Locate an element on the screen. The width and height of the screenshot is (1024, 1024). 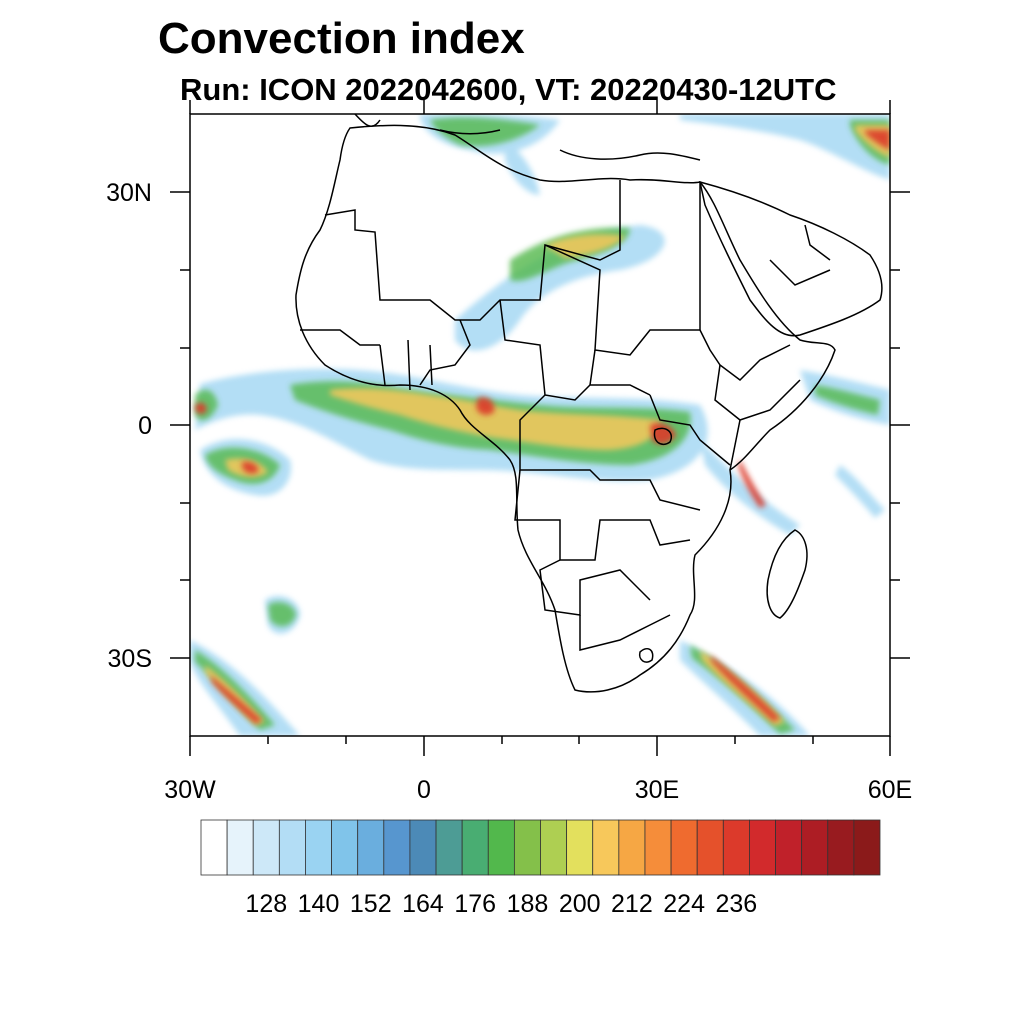
colorbar-label: 224 is located at coordinates (684, 904).